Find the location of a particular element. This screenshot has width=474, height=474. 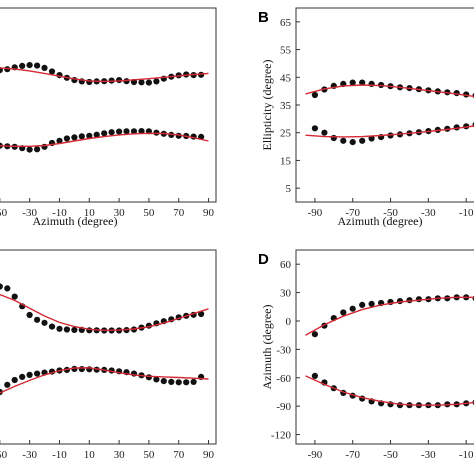

y-tick-label: -60 is located at coordinates (283, 379).